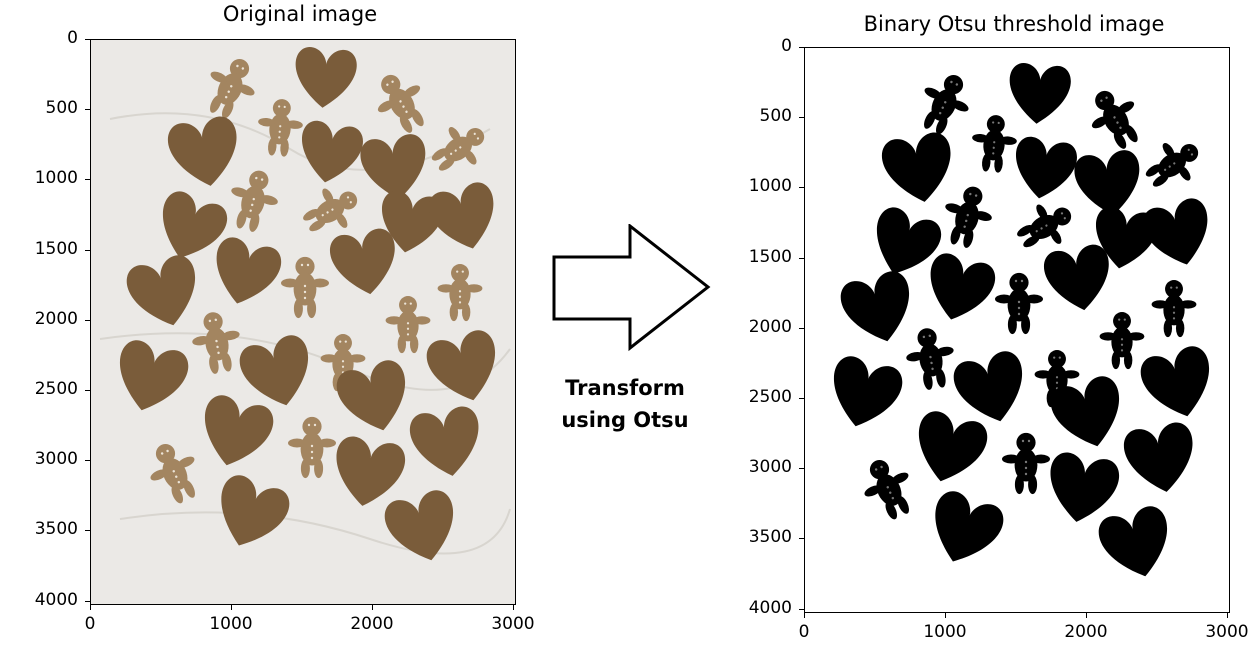  I want to click on left-y-tick-label: 500, so click(61, 108).